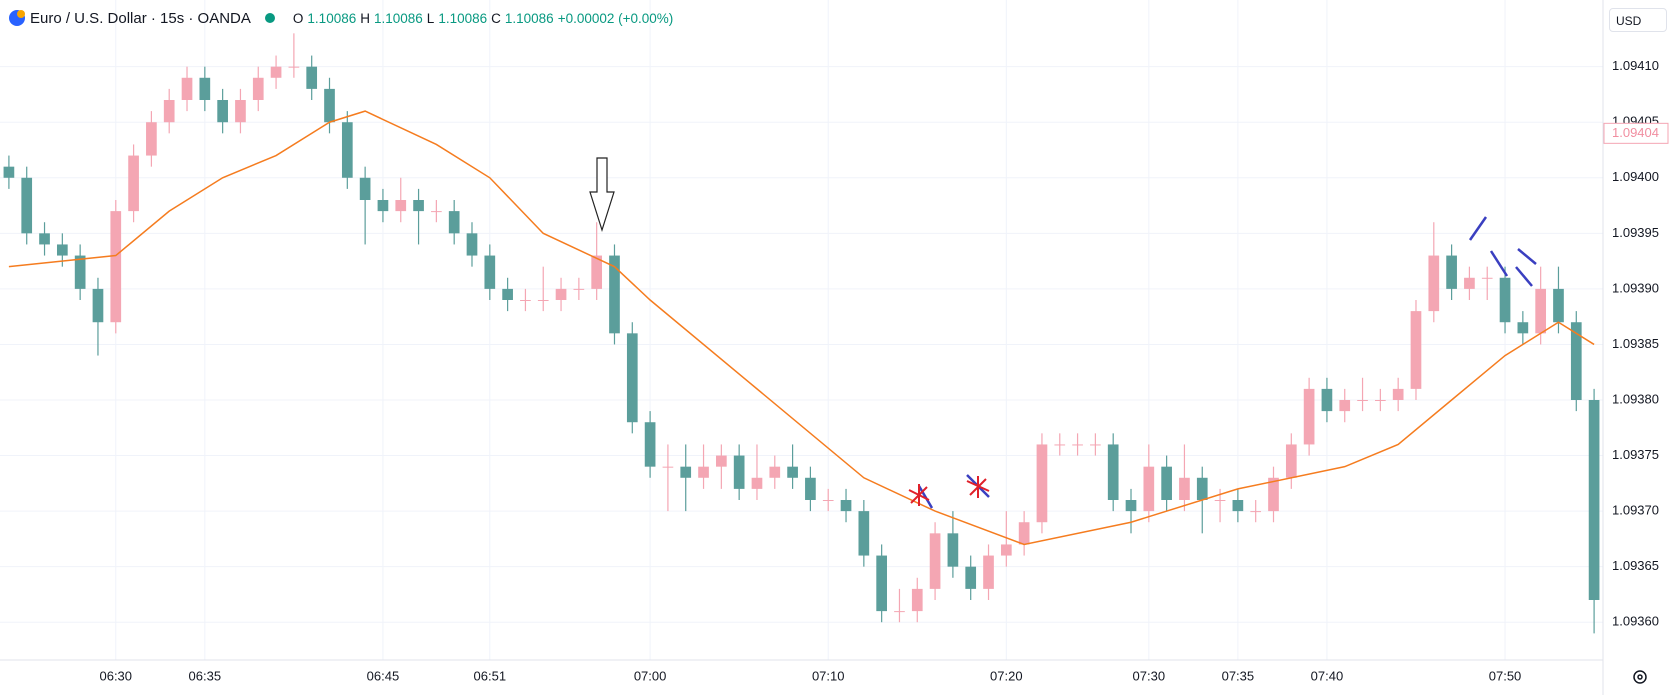 This screenshot has width=1676, height=695. I want to click on y-tick-label: 1.09365, so click(1635, 565).